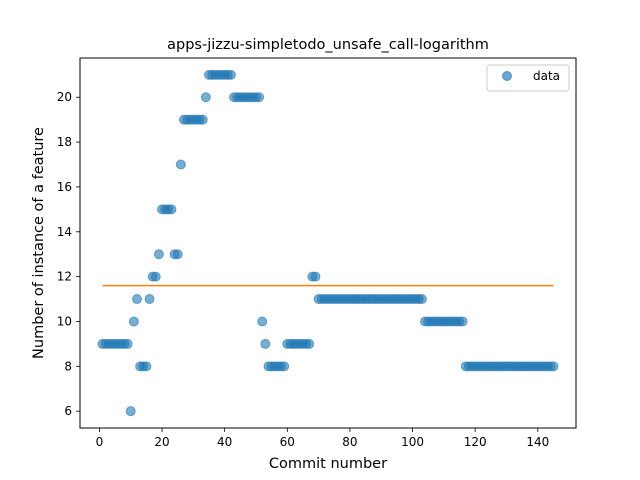 Image resolution: width=640 pixels, height=480 pixels. Describe the element at coordinates (475, 442) in the screenshot. I see `x-tick-label: 120` at that location.